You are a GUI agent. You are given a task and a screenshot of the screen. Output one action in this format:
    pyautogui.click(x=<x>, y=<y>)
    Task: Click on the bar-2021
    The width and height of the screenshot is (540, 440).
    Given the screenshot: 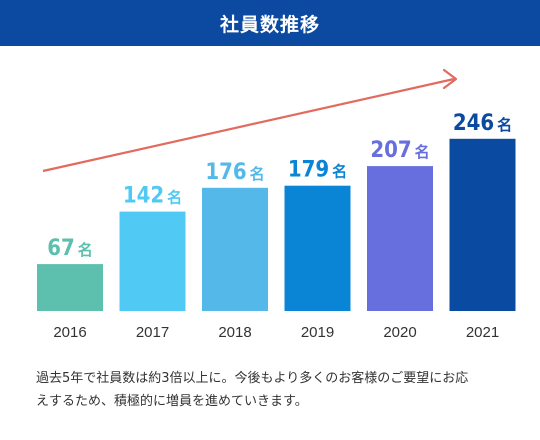 What is the action you would take?
    pyautogui.click(x=482, y=224)
    